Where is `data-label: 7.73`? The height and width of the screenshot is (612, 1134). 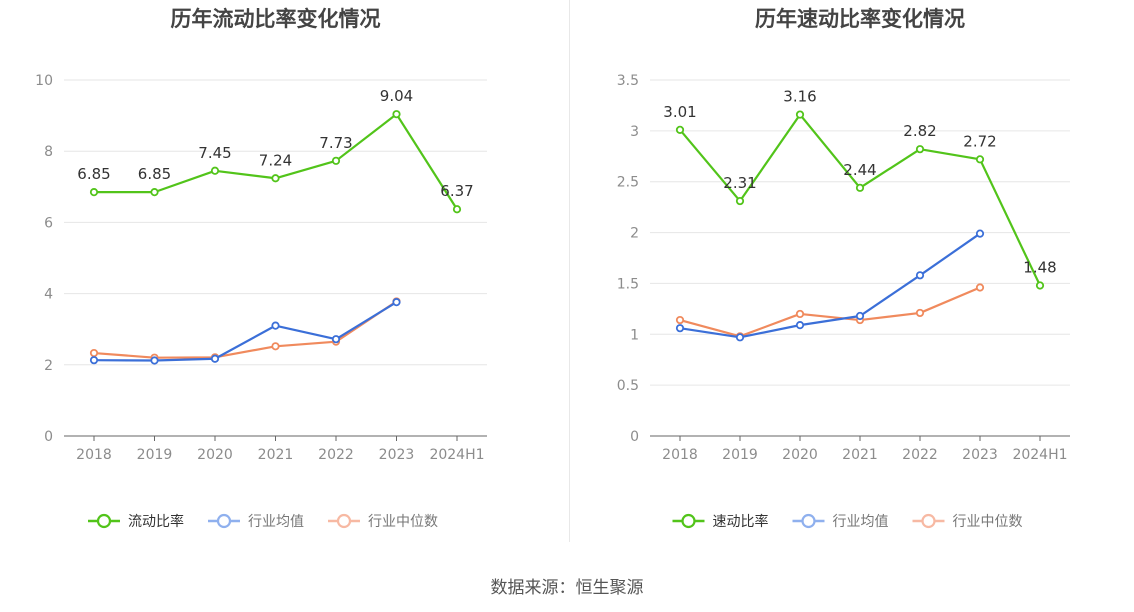
data-label: 7.73 is located at coordinates (335, 143).